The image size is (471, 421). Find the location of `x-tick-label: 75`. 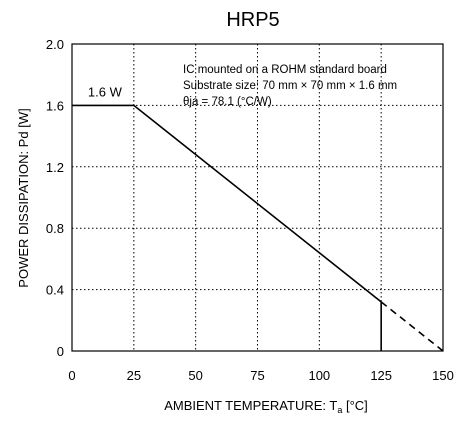

x-tick-label: 75 is located at coordinates (257, 375).